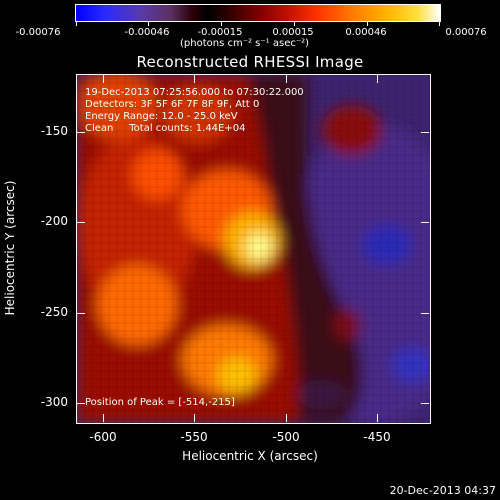 The width and height of the screenshot is (500, 500). What do you see at coordinates (38, 32) in the screenshot?
I see `colorbar-label: -0.00076` at bounding box center [38, 32].